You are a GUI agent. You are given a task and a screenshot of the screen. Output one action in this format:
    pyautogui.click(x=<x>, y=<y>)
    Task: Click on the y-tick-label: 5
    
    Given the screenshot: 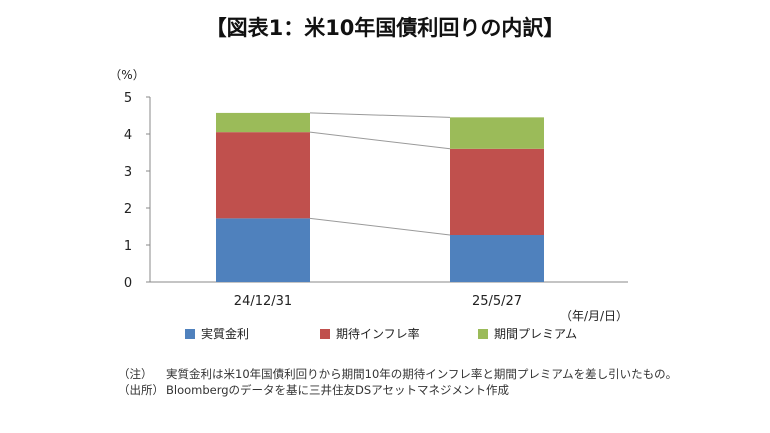 What is the action you would take?
    pyautogui.click(x=128, y=98)
    